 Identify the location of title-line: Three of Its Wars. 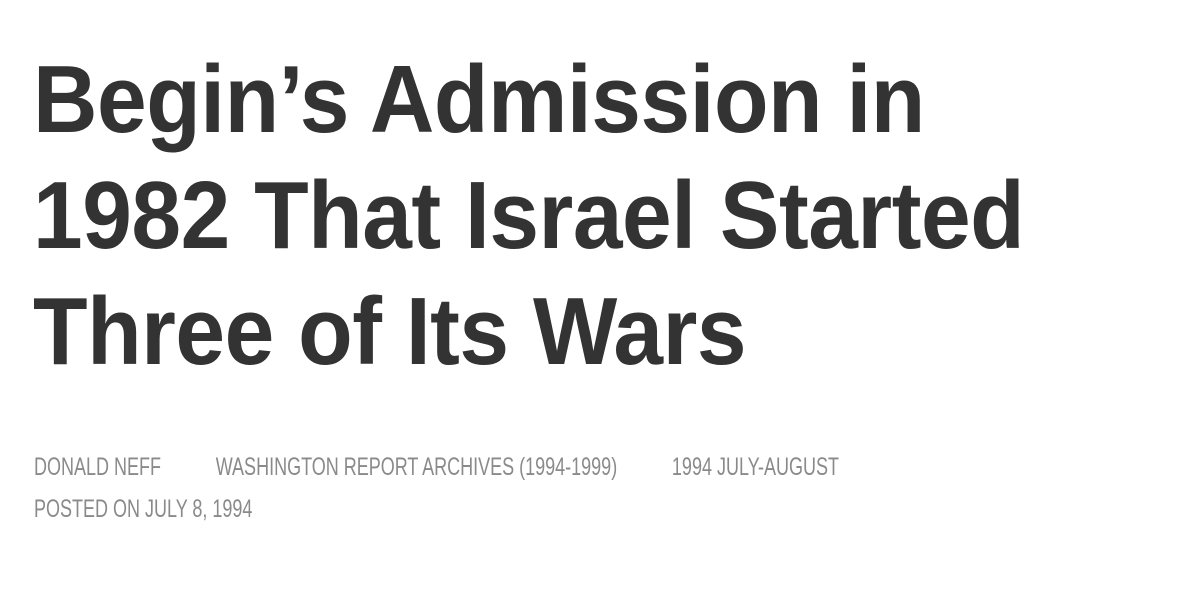
(390, 331).